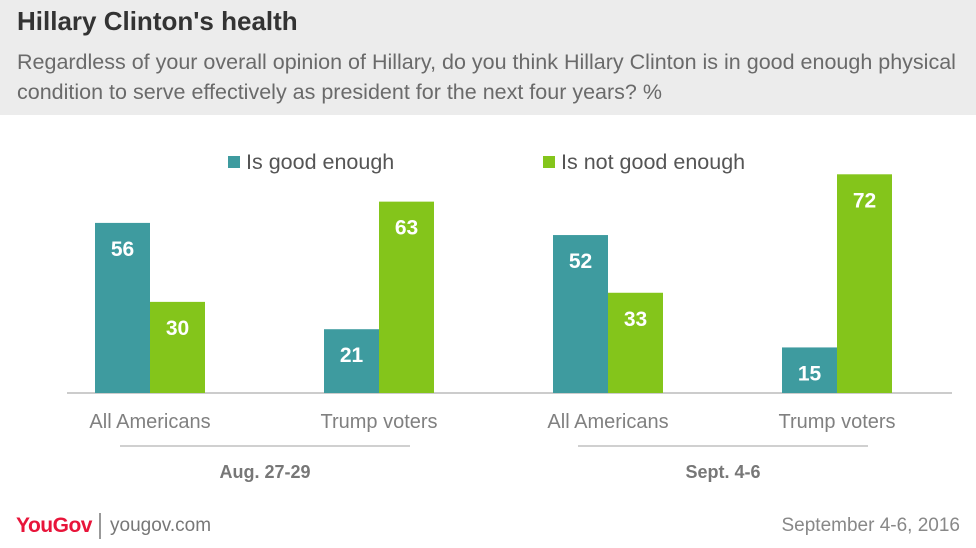 This screenshot has height=548, width=976. I want to click on footer-date: September 4-6, 2016, so click(870, 525).